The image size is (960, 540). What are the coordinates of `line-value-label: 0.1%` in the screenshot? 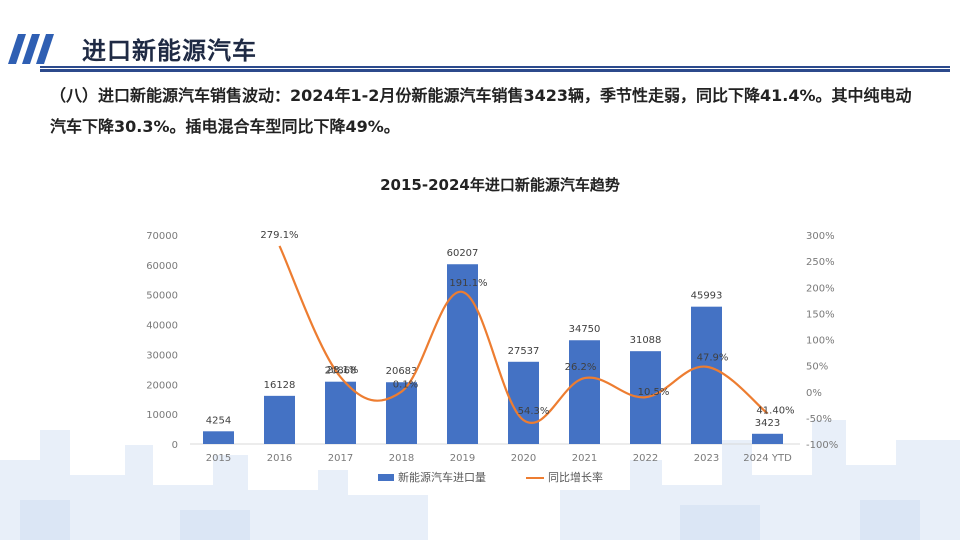 It's located at (405, 385).